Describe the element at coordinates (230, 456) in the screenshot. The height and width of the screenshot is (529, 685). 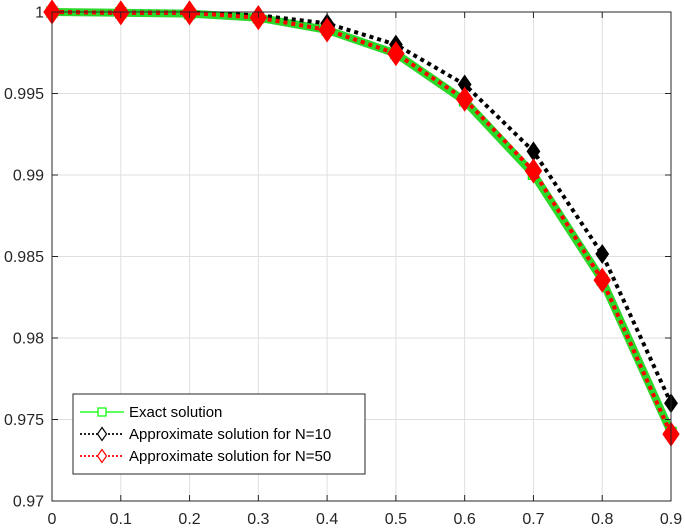
I see `legend-label: Approximate solution for N=50` at that location.